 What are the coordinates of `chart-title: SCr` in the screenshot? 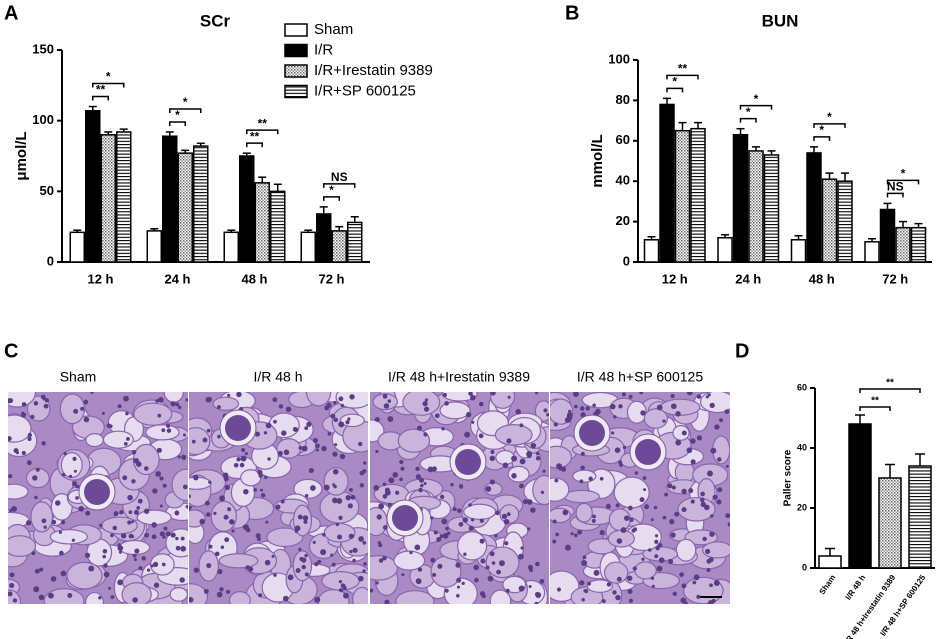 It's located at (215, 20).